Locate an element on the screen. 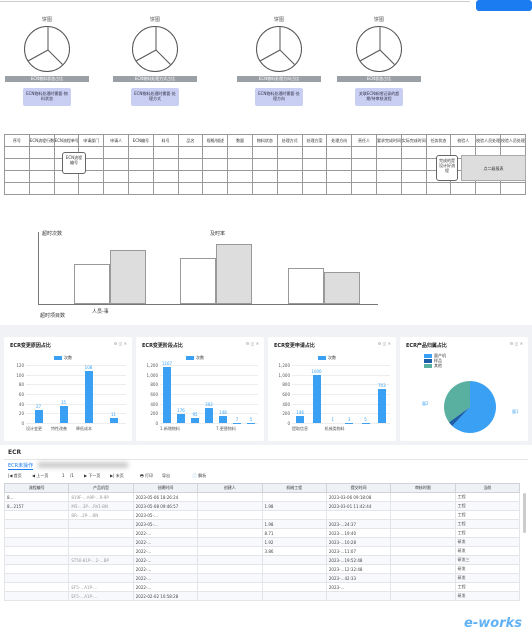 This screenshot has height=637, width=532. y-tick-label: 1,200 is located at coordinates (284, 365).